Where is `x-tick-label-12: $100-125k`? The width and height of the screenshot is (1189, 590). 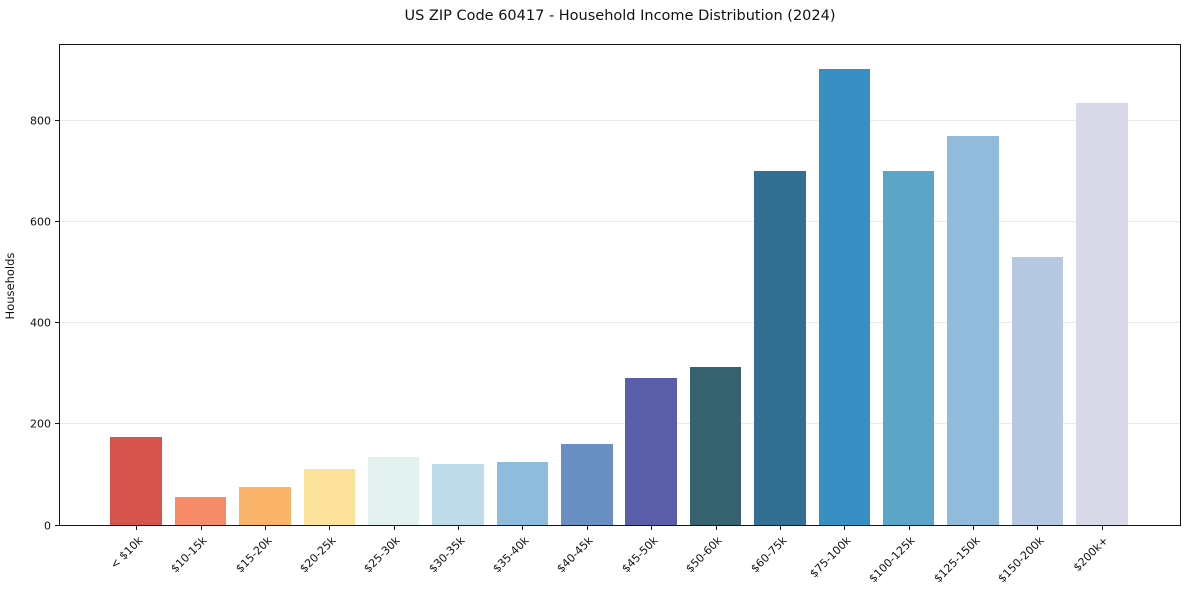 x-tick-label-12: $100-125k is located at coordinates (892, 560).